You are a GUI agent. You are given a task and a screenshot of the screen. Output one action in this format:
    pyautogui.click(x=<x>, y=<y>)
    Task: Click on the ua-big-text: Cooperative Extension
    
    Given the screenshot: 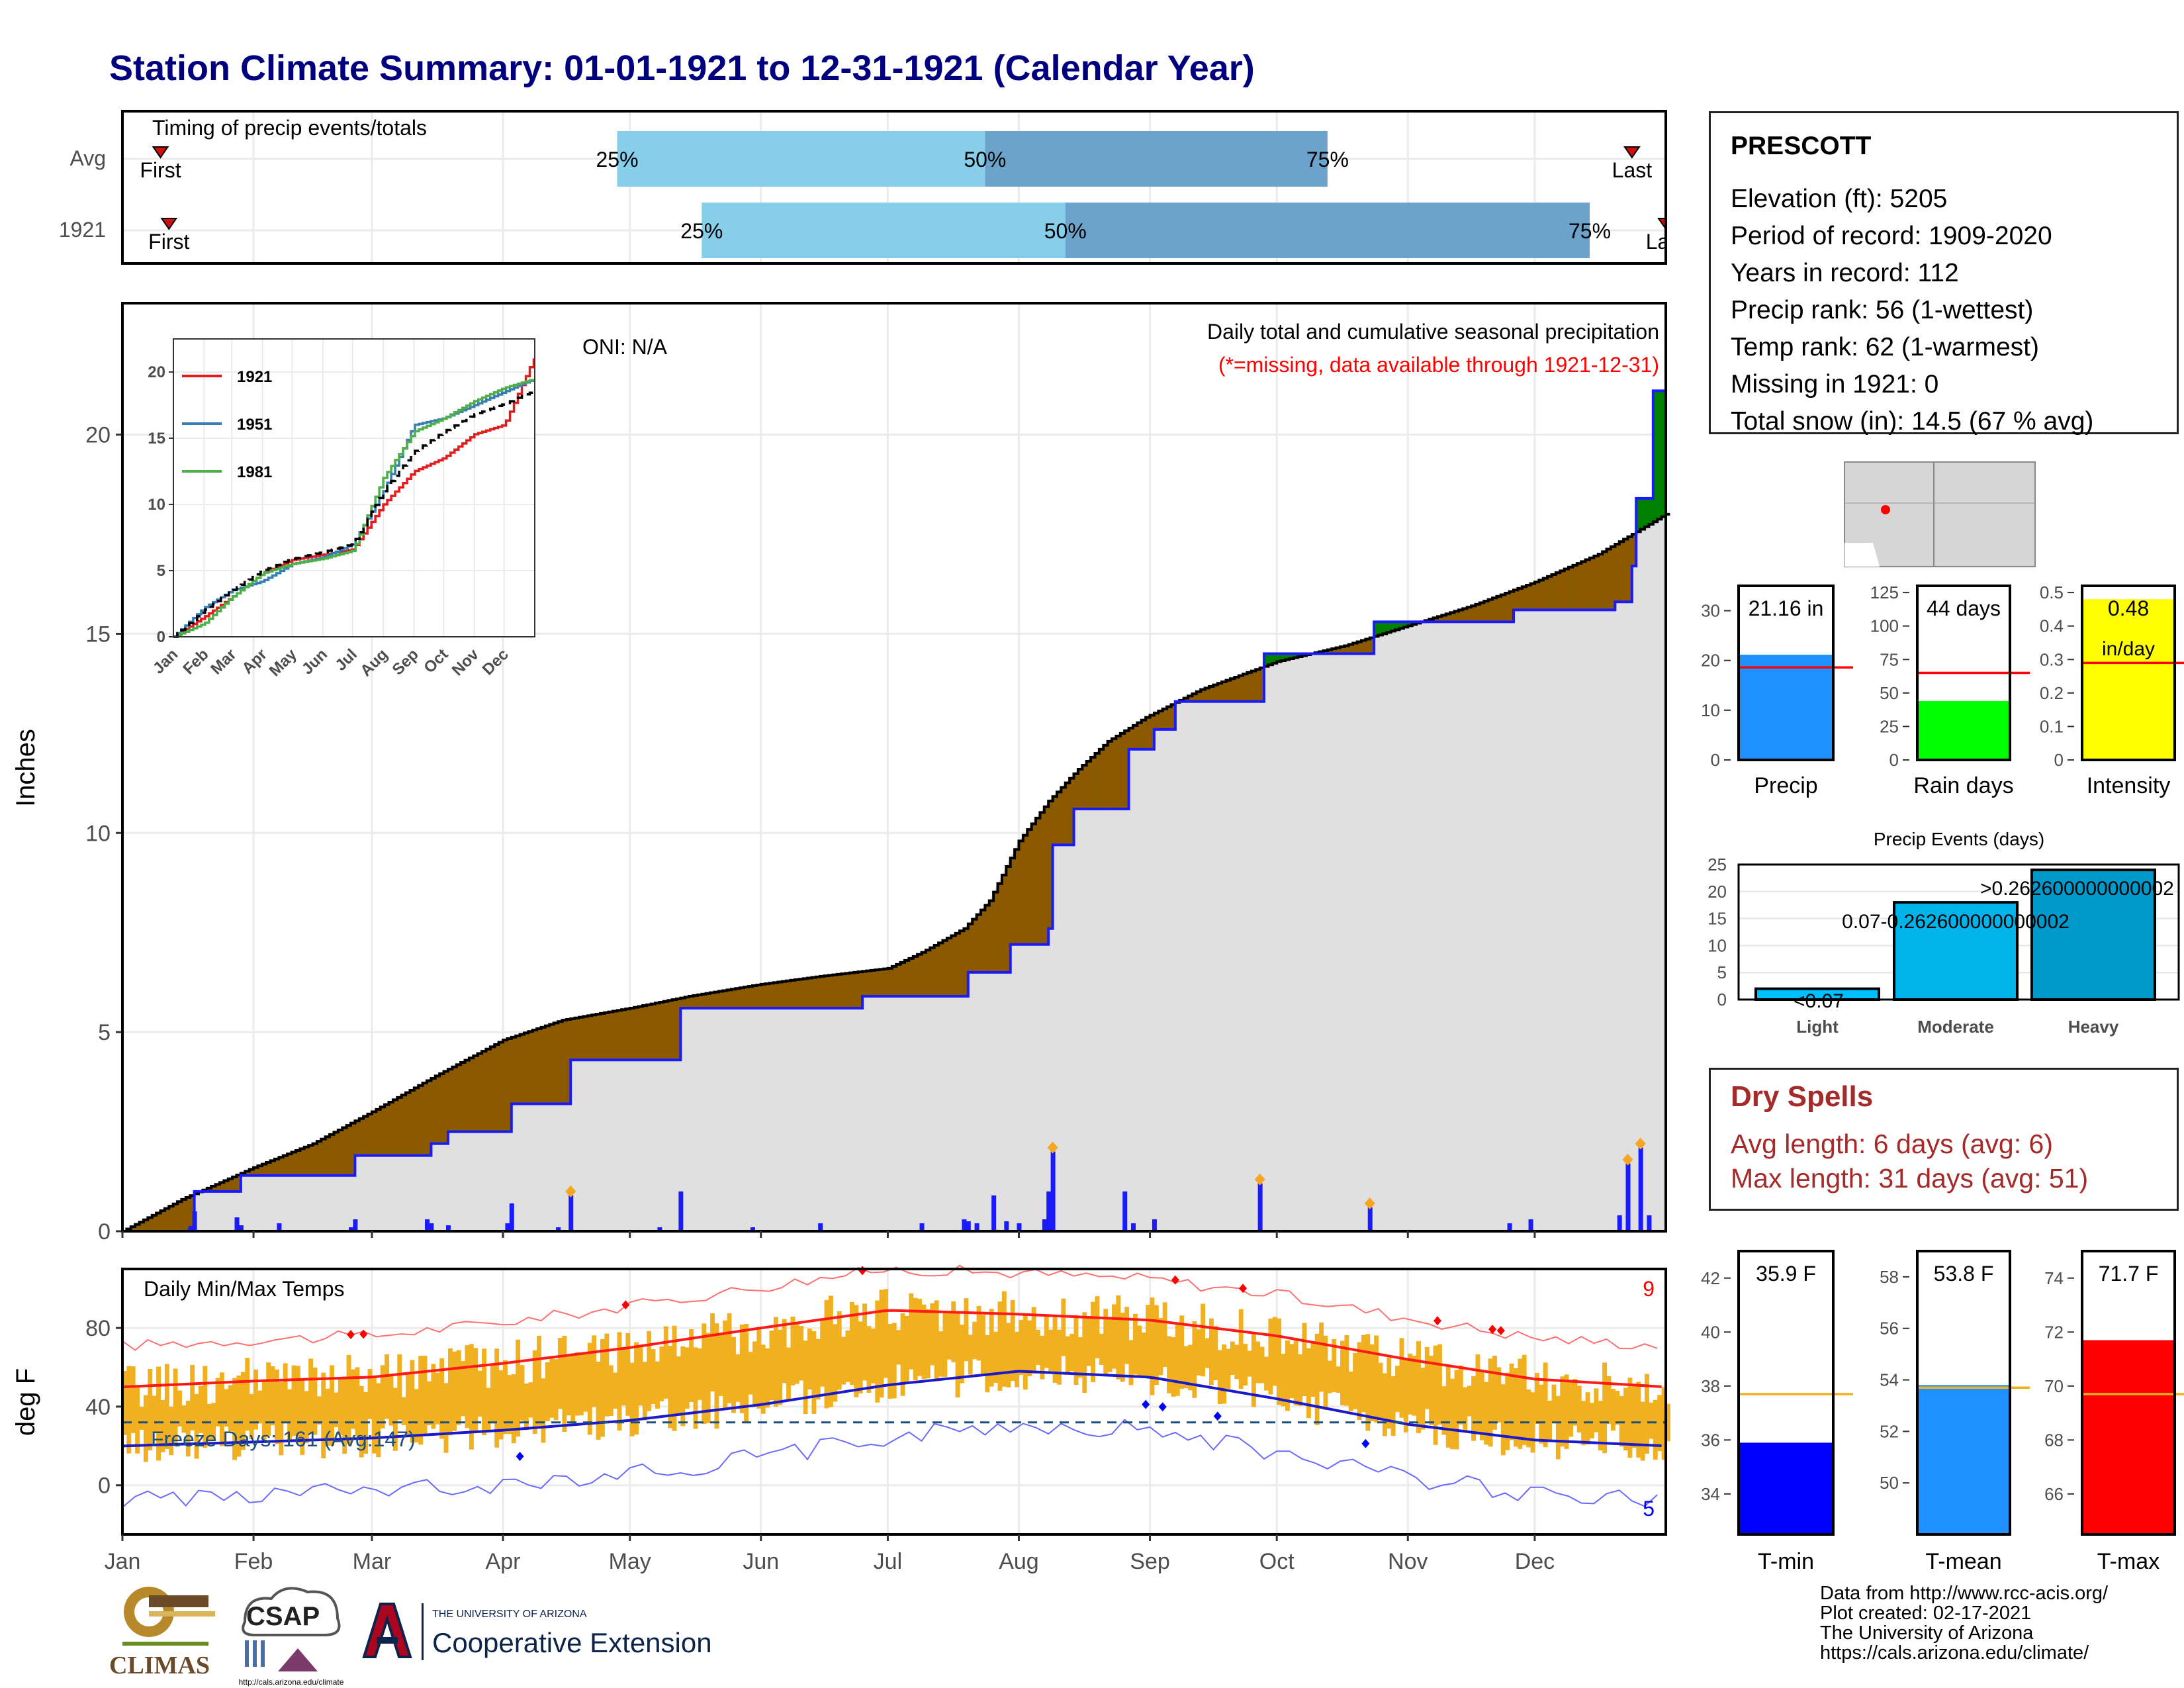 What is the action you would take?
    pyautogui.click(x=572, y=1642)
    